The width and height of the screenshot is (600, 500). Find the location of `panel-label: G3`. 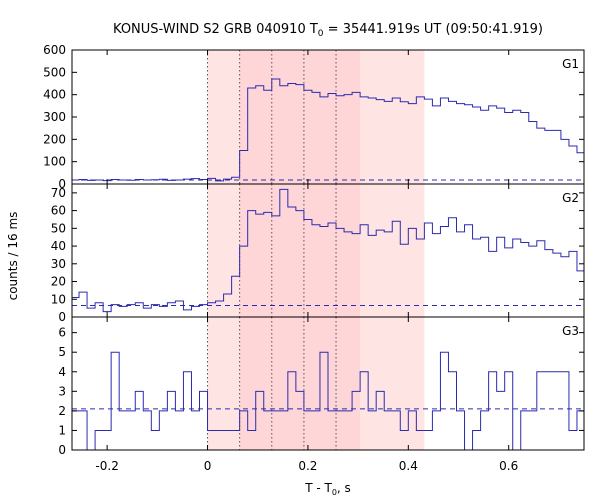

panel-label: G3 is located at coordinates (570, 331).